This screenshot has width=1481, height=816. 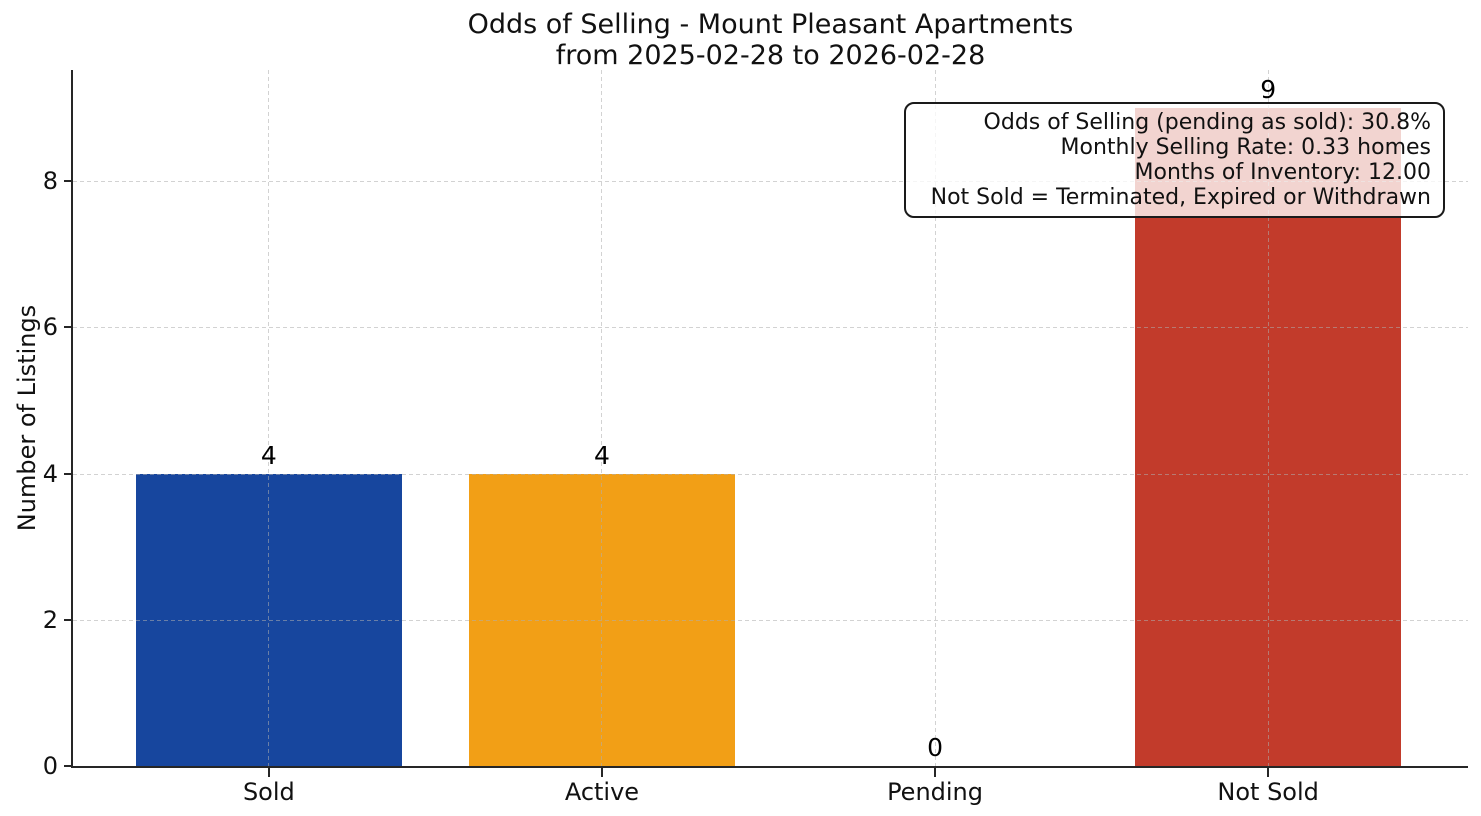 I want to click on annotation-line-odds: Odds of Selling (pending as sold): 30.8%, so click(x=1207, y=122).